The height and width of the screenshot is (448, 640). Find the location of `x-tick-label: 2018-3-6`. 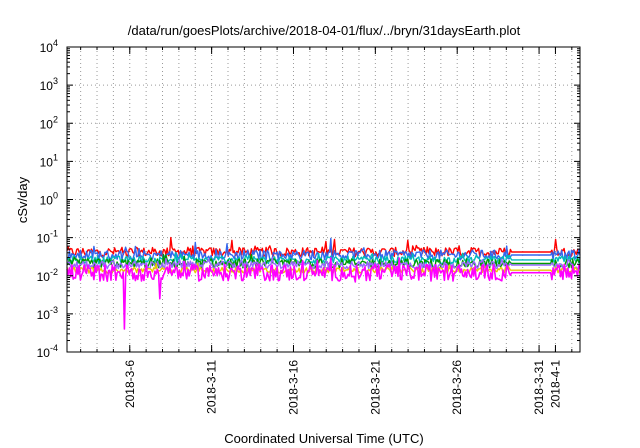

x-tick-label: 2018-3-6 is located at coordinates (130, 384).